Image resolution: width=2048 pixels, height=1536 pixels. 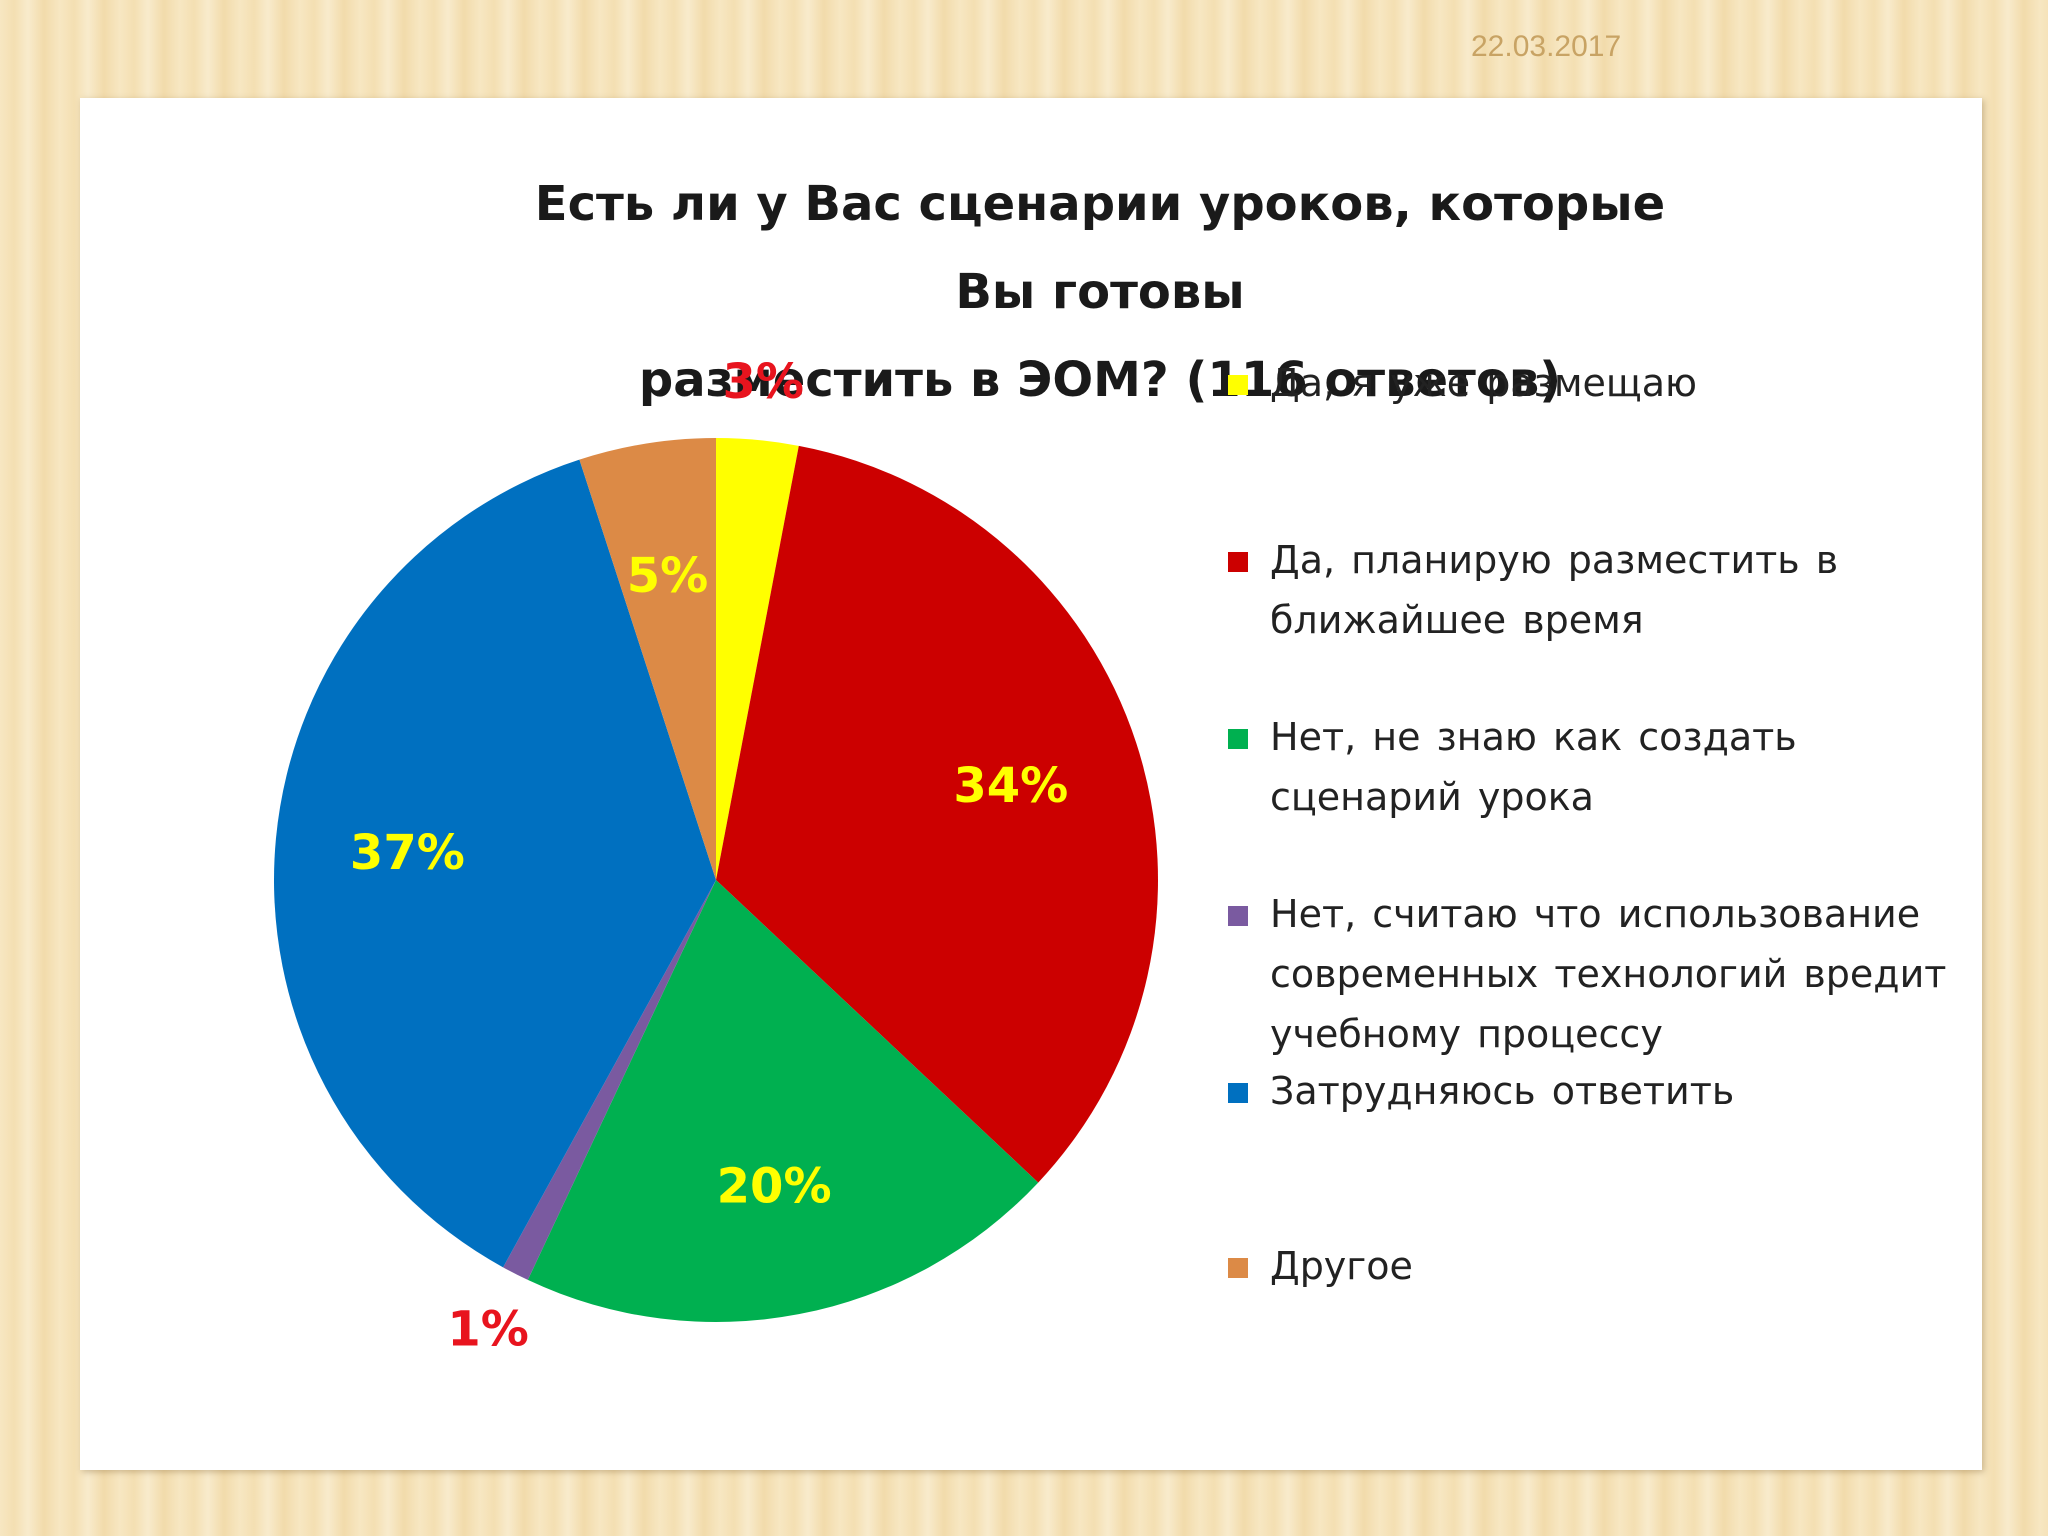 What do you see at coordinates (1238, 739) in the screenshot?
I see `legend-swatch-green` at bounding box center [1238, 739].